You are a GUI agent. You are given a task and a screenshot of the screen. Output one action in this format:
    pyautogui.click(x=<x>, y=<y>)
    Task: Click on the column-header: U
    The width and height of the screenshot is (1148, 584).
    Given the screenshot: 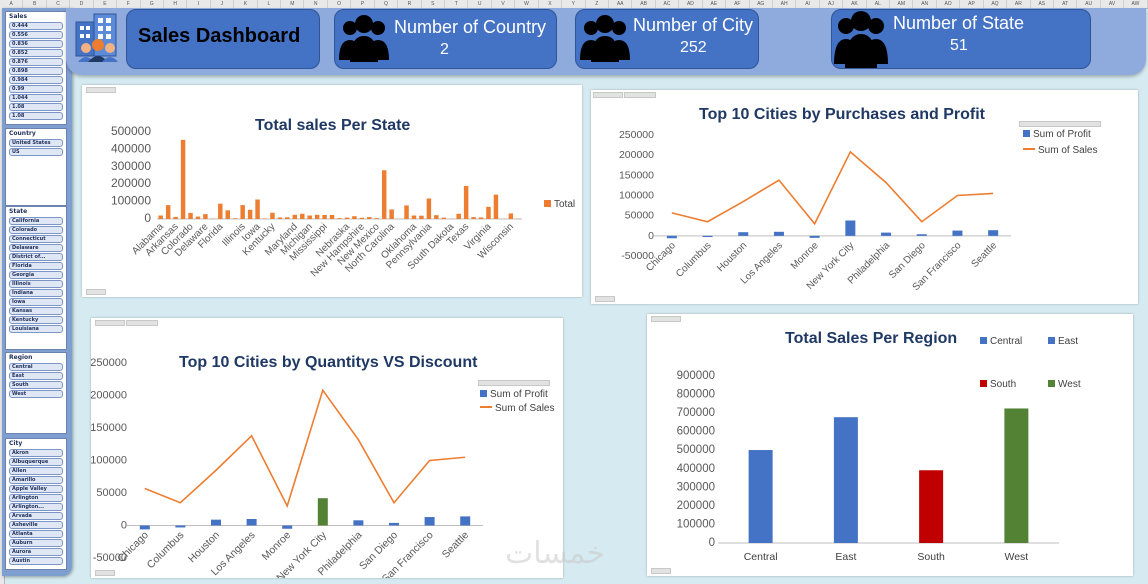 What is the action you would take?
    pyautogui.click(x=480, y=4)
    